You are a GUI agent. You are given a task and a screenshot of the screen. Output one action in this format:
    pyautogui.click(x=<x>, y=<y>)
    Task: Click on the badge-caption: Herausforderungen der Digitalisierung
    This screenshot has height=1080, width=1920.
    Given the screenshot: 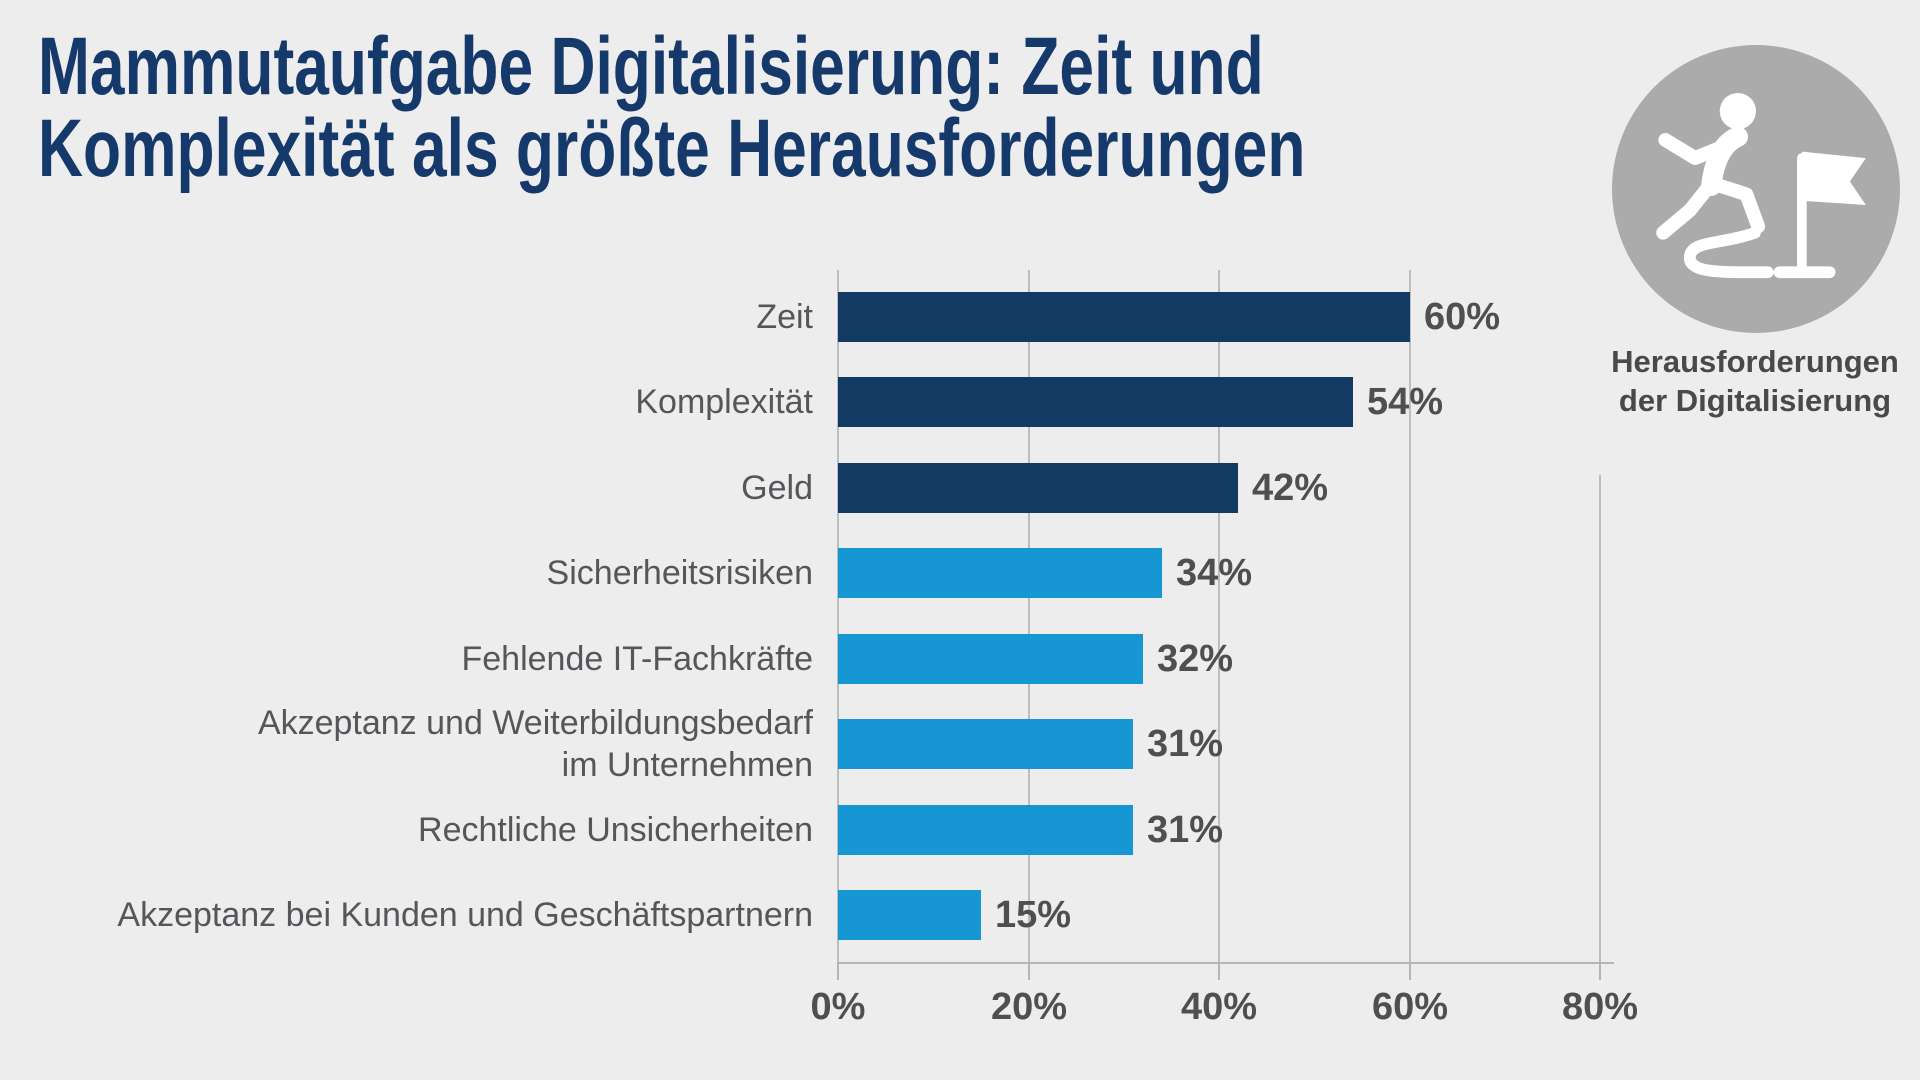 What is the action you would take?
    pyautogui.click(x=1740, y=381)
    